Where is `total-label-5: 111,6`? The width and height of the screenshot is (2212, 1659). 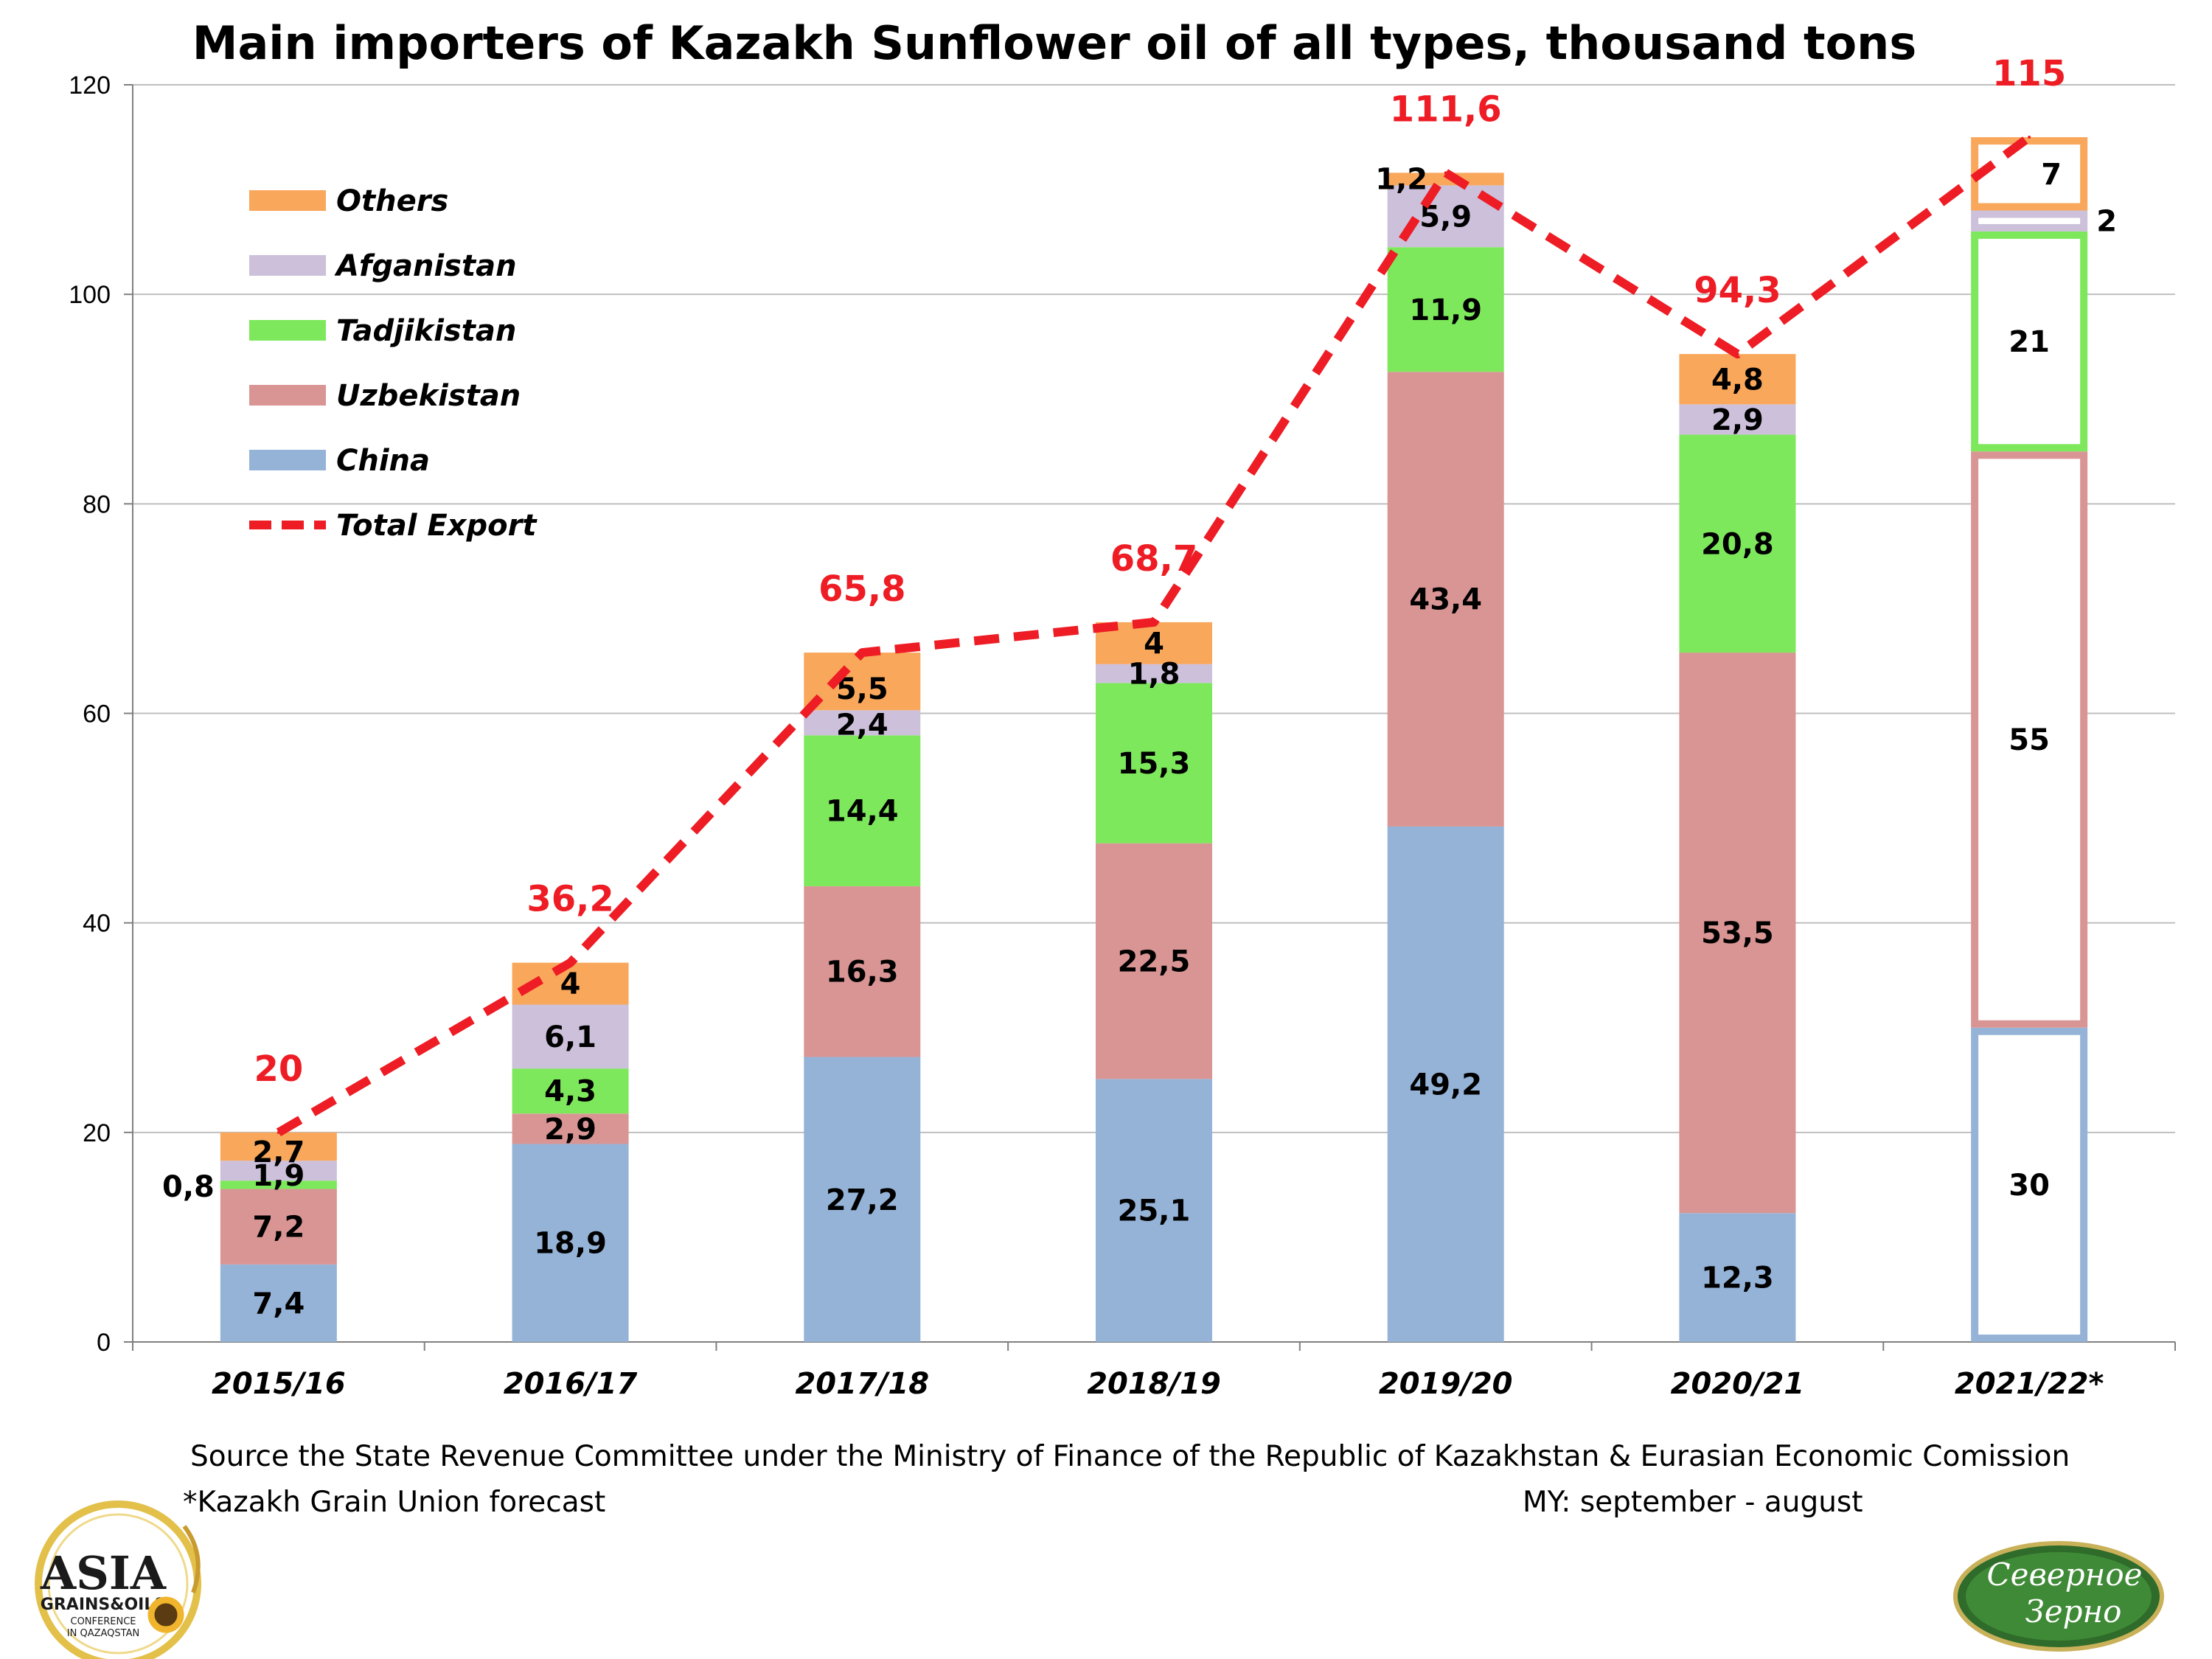
total-label-5: 111,6 is located at coordinates (1446, 109).